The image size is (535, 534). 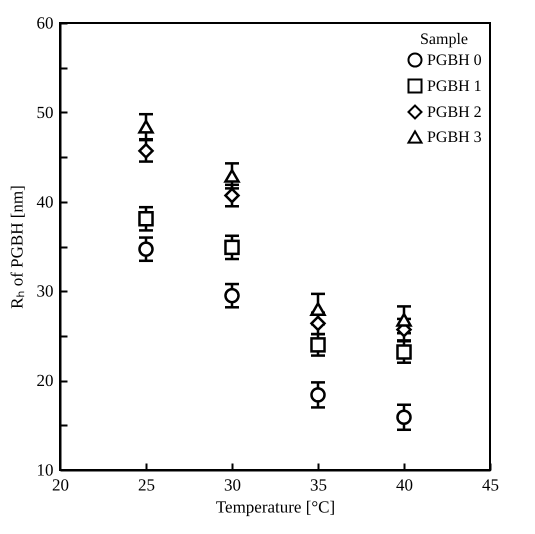 What do you see at coordinates (60, 485) in the screenshot?
I see `x-tick-label: 20` at bounding box center [60, 485].